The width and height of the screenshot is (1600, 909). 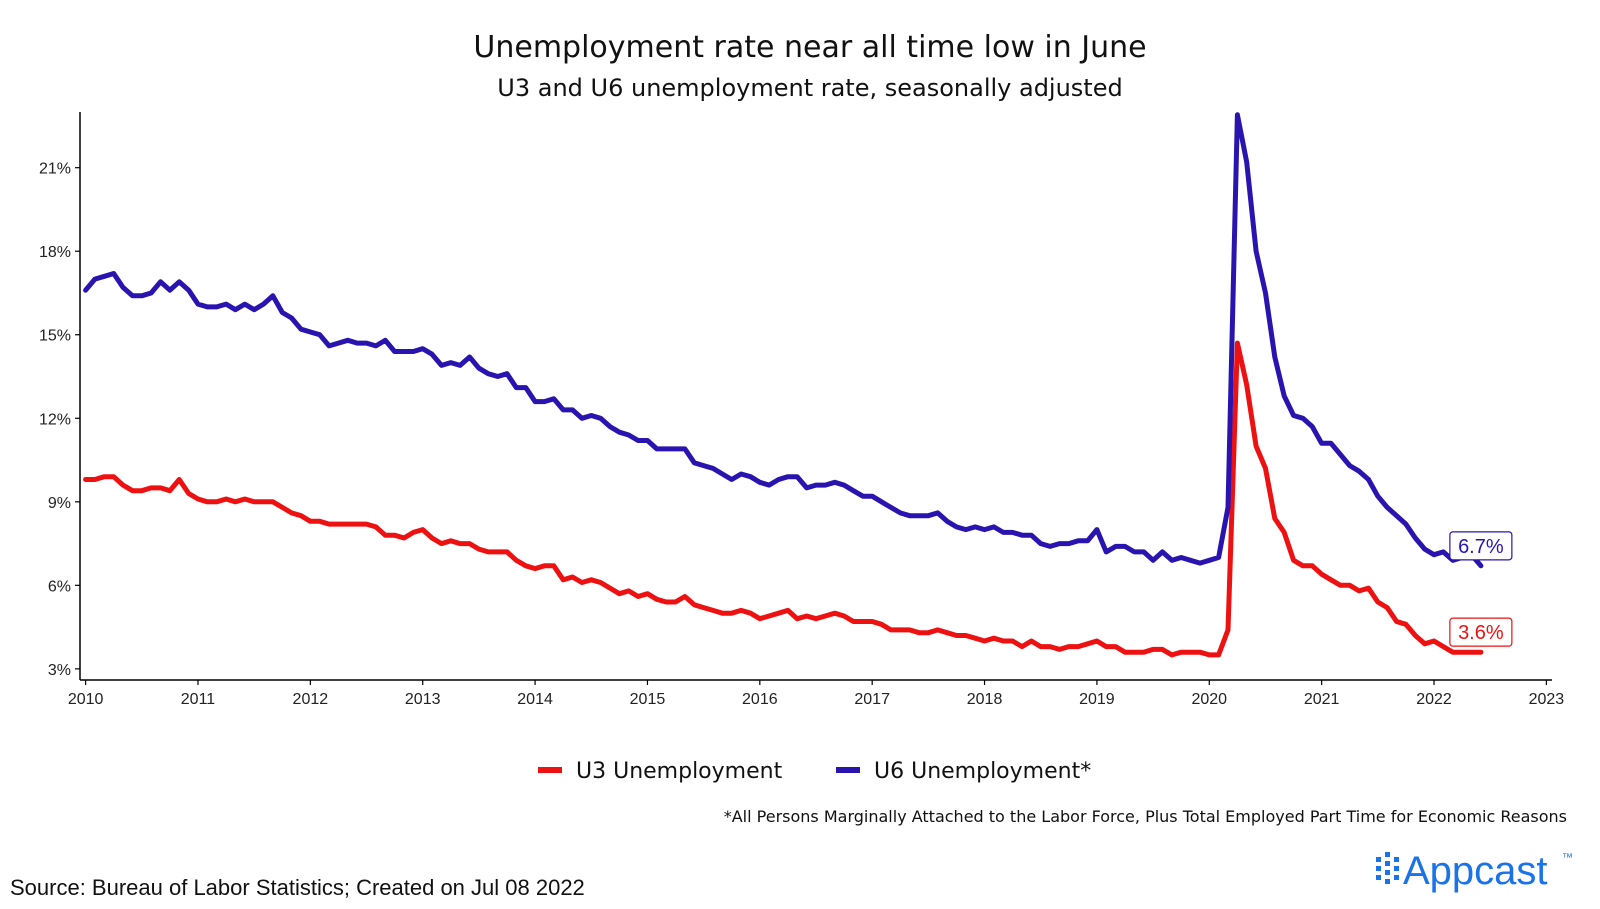 I want to click on x-tick-label: 2021, so click(x=1322, y=699).